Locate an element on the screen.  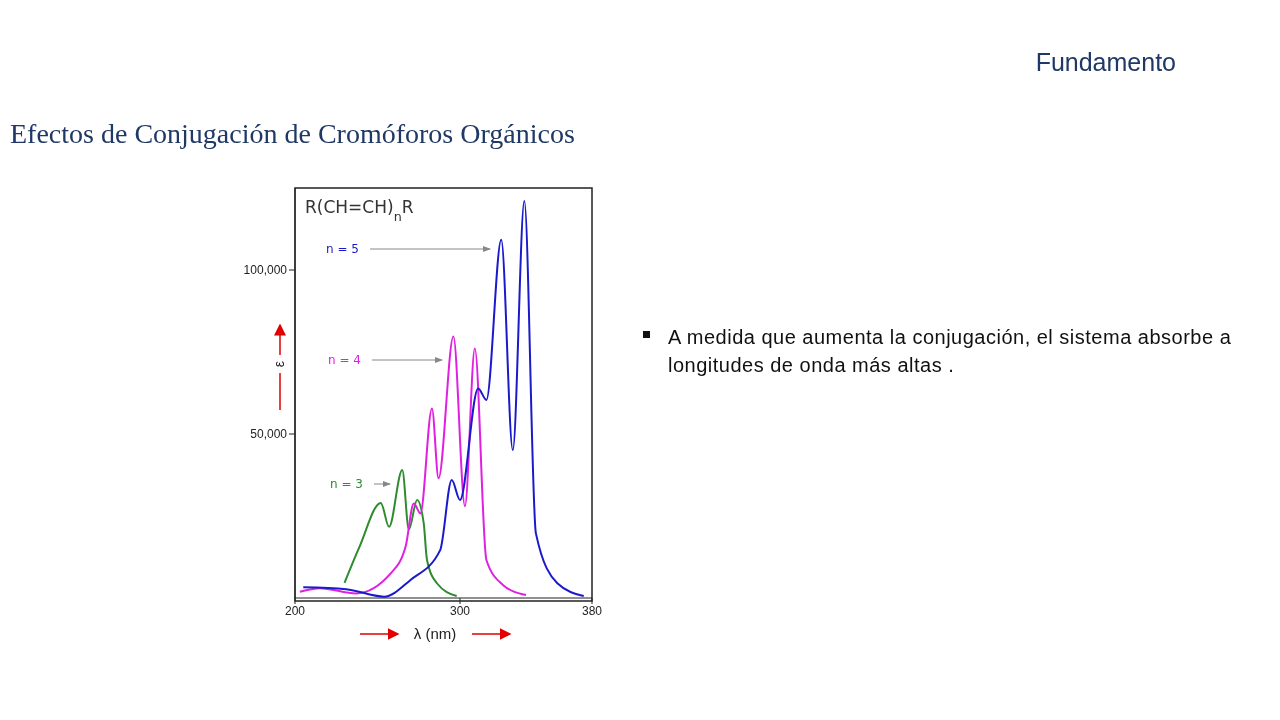
x-tick-label: 300 is located at coordinates (460, 610).